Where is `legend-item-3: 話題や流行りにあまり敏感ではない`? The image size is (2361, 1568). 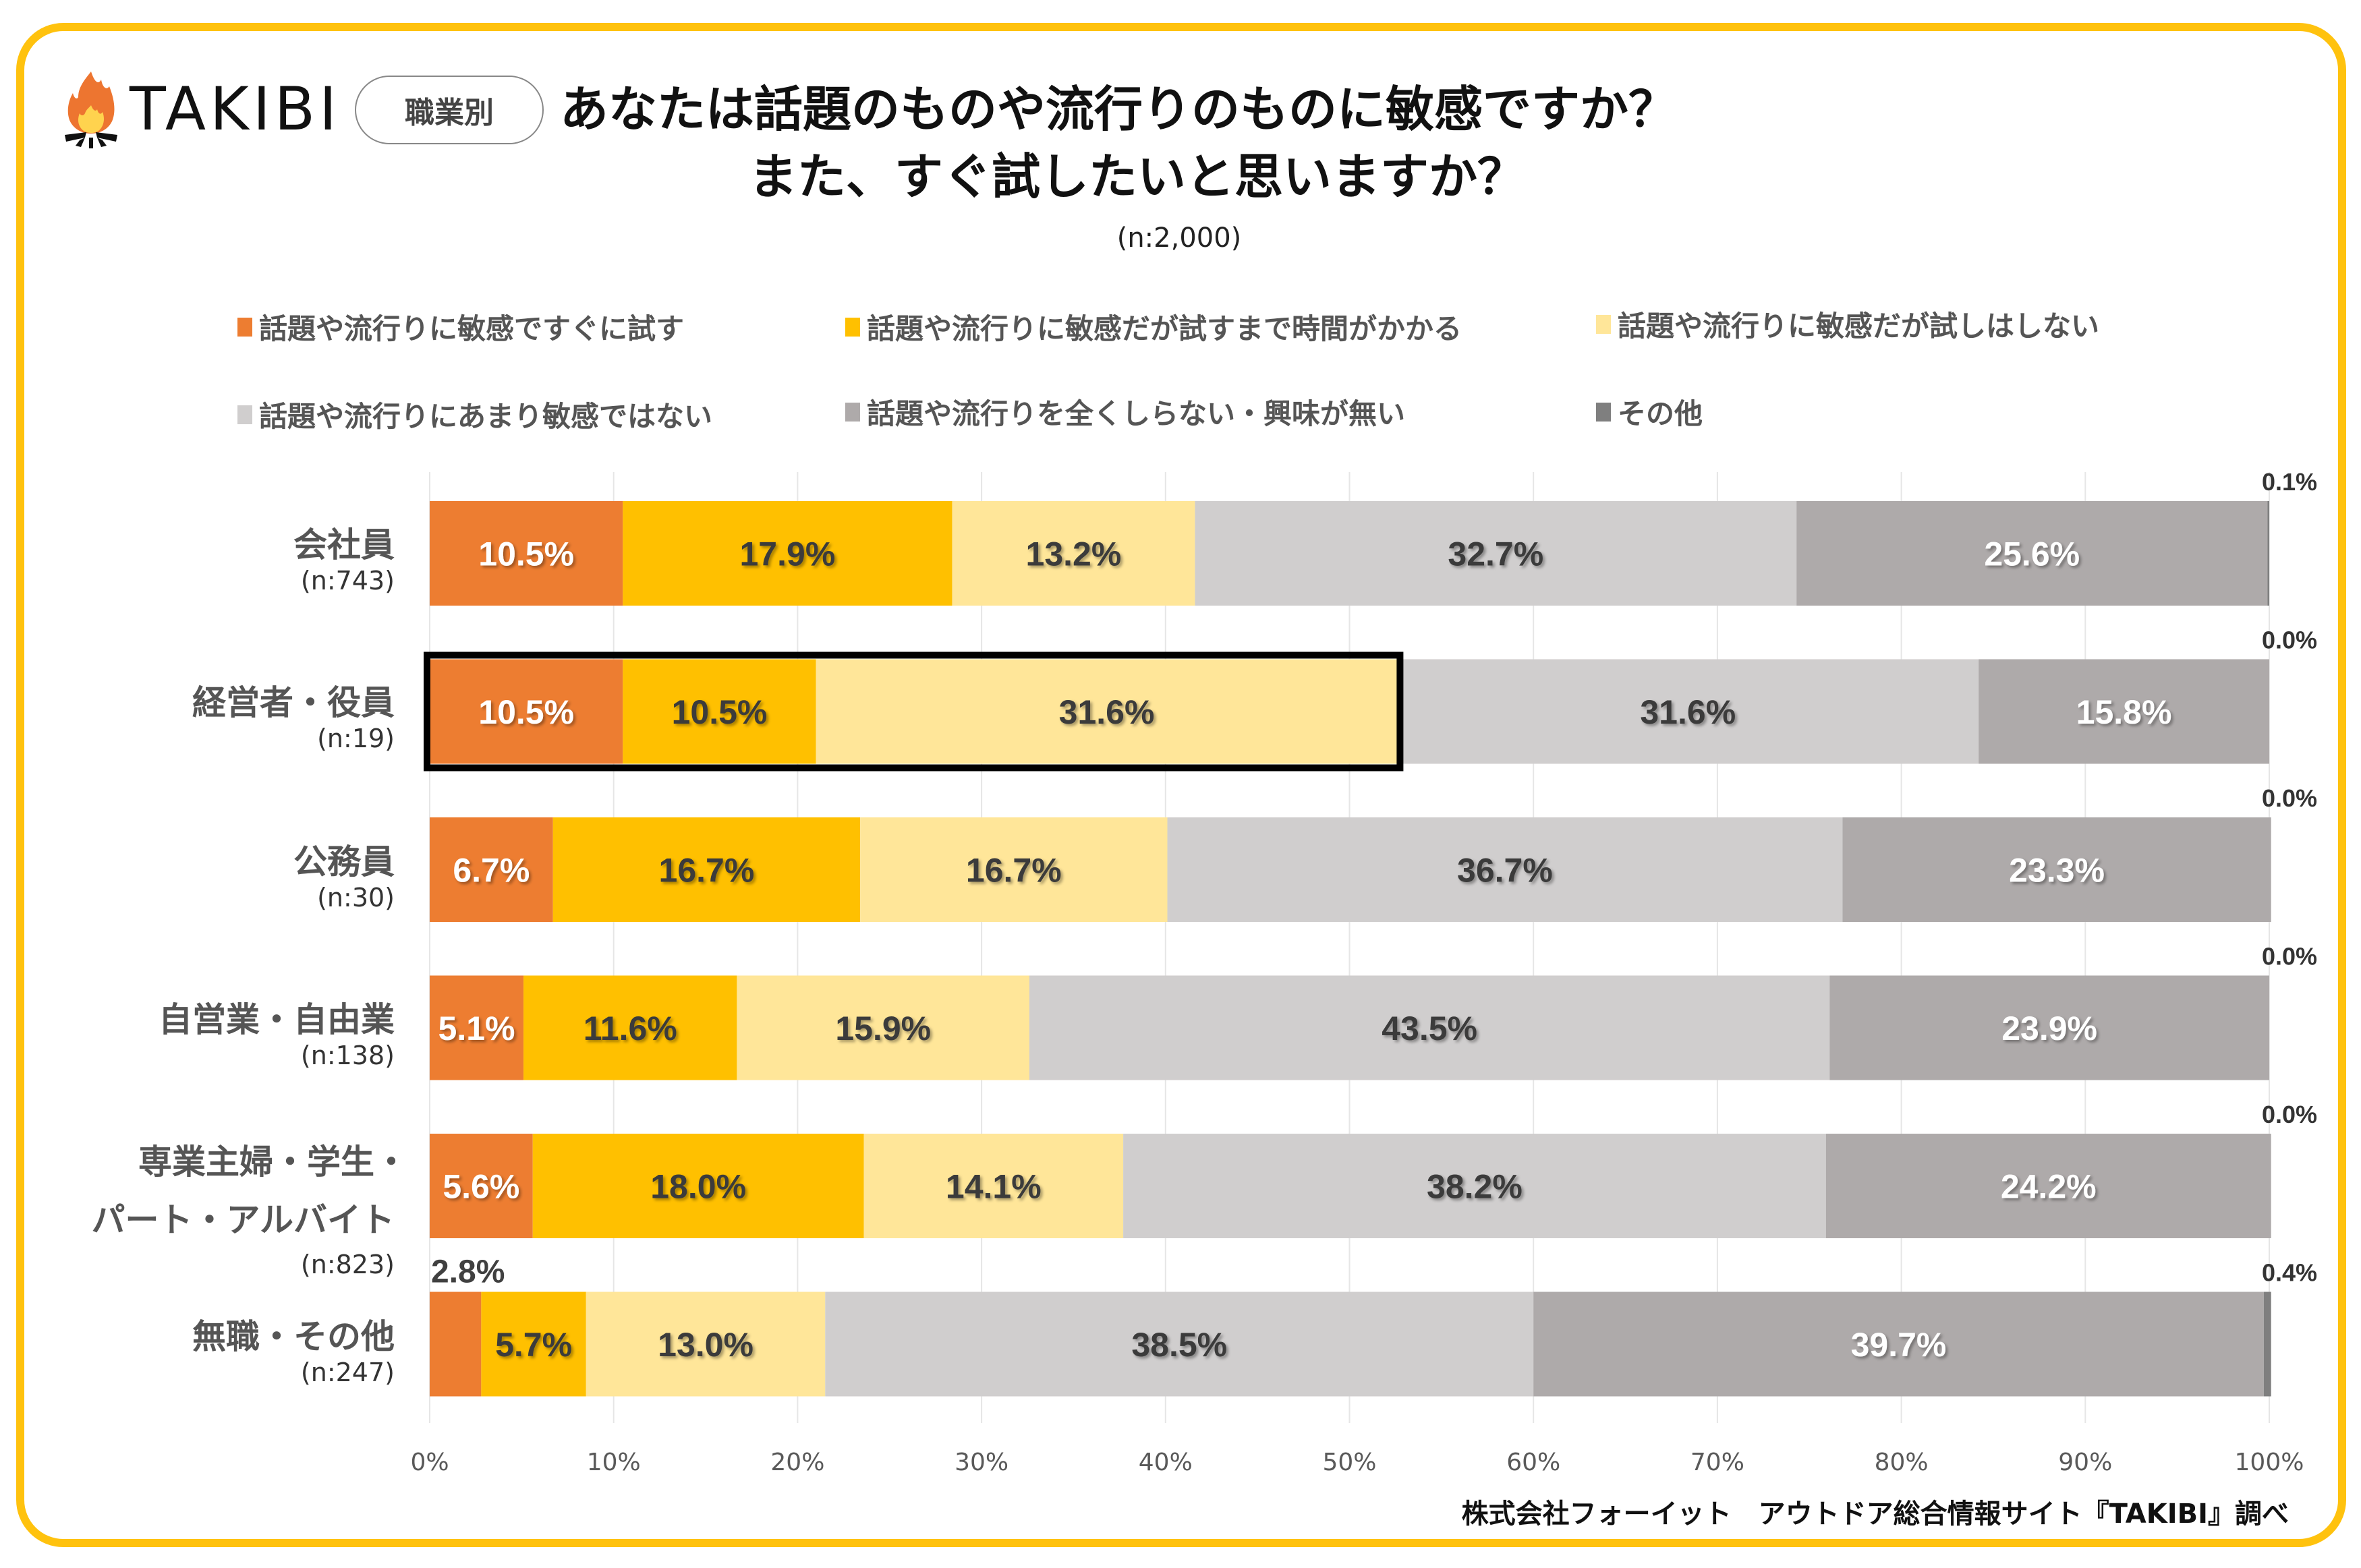 legend-item-3: 話題や流行りにあまり敏感ではない is located at coordinates (474, 414).